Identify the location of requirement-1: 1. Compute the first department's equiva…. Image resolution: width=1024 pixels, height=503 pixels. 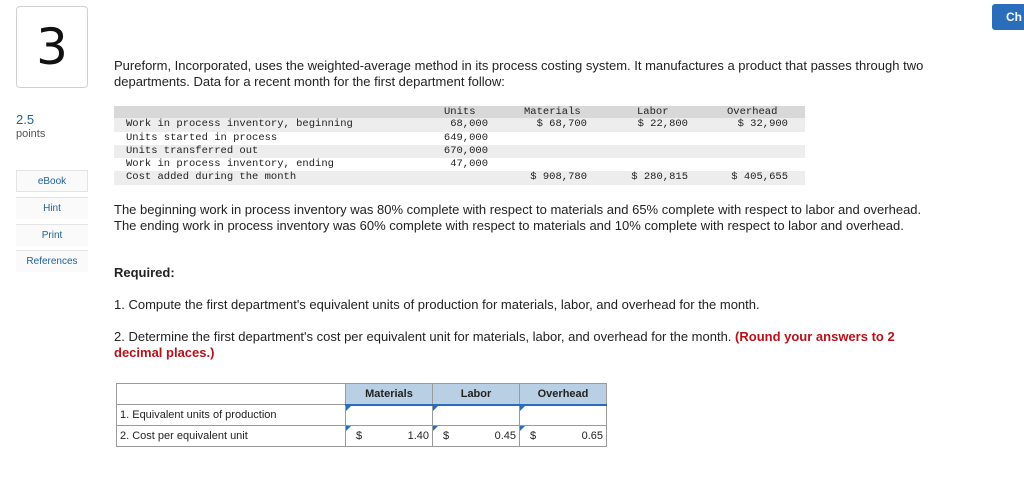
(437, 304).